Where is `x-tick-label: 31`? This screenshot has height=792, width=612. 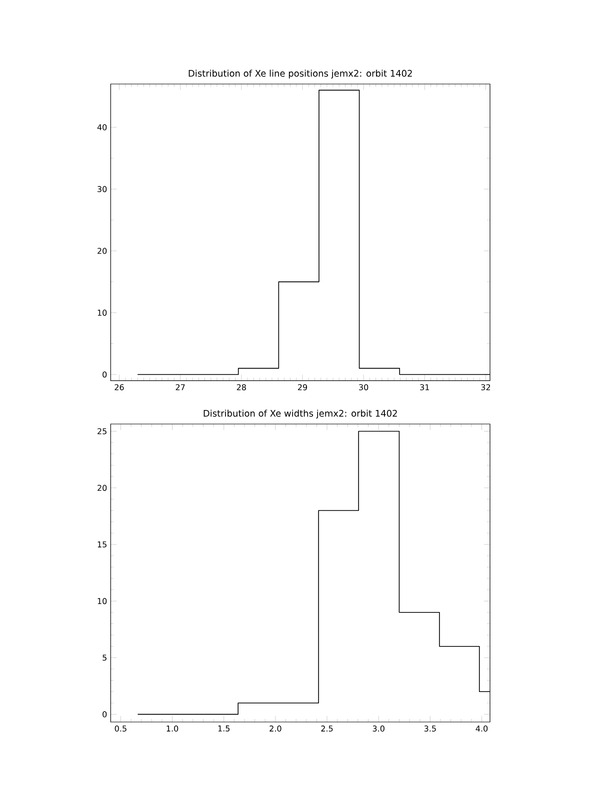 x-tick-label: 31 is located at coordinates (424, 387).